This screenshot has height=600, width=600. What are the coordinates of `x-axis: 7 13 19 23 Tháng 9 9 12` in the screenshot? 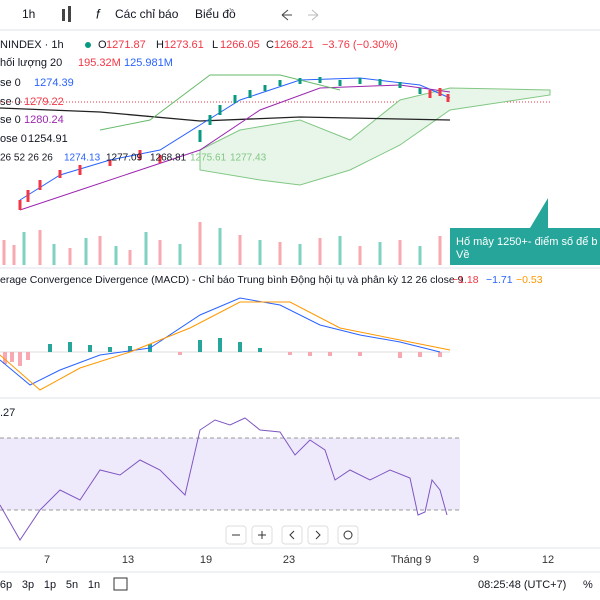 It's located at (299, 560).